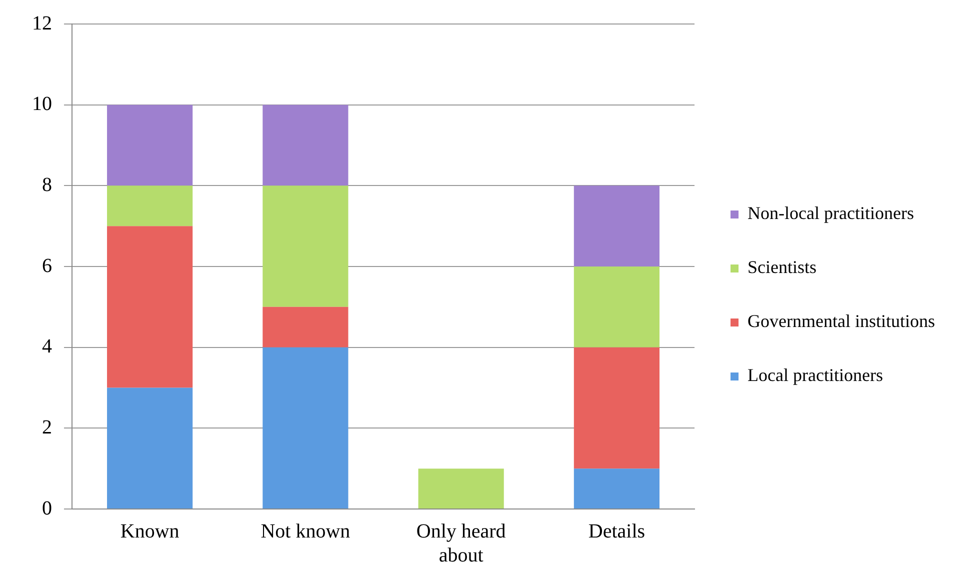 The height and width of the screenshot is (581, 955). Describe the element at coordinates (782, 267) in the screenshot. I see `legend-label: Scientists` at that location.